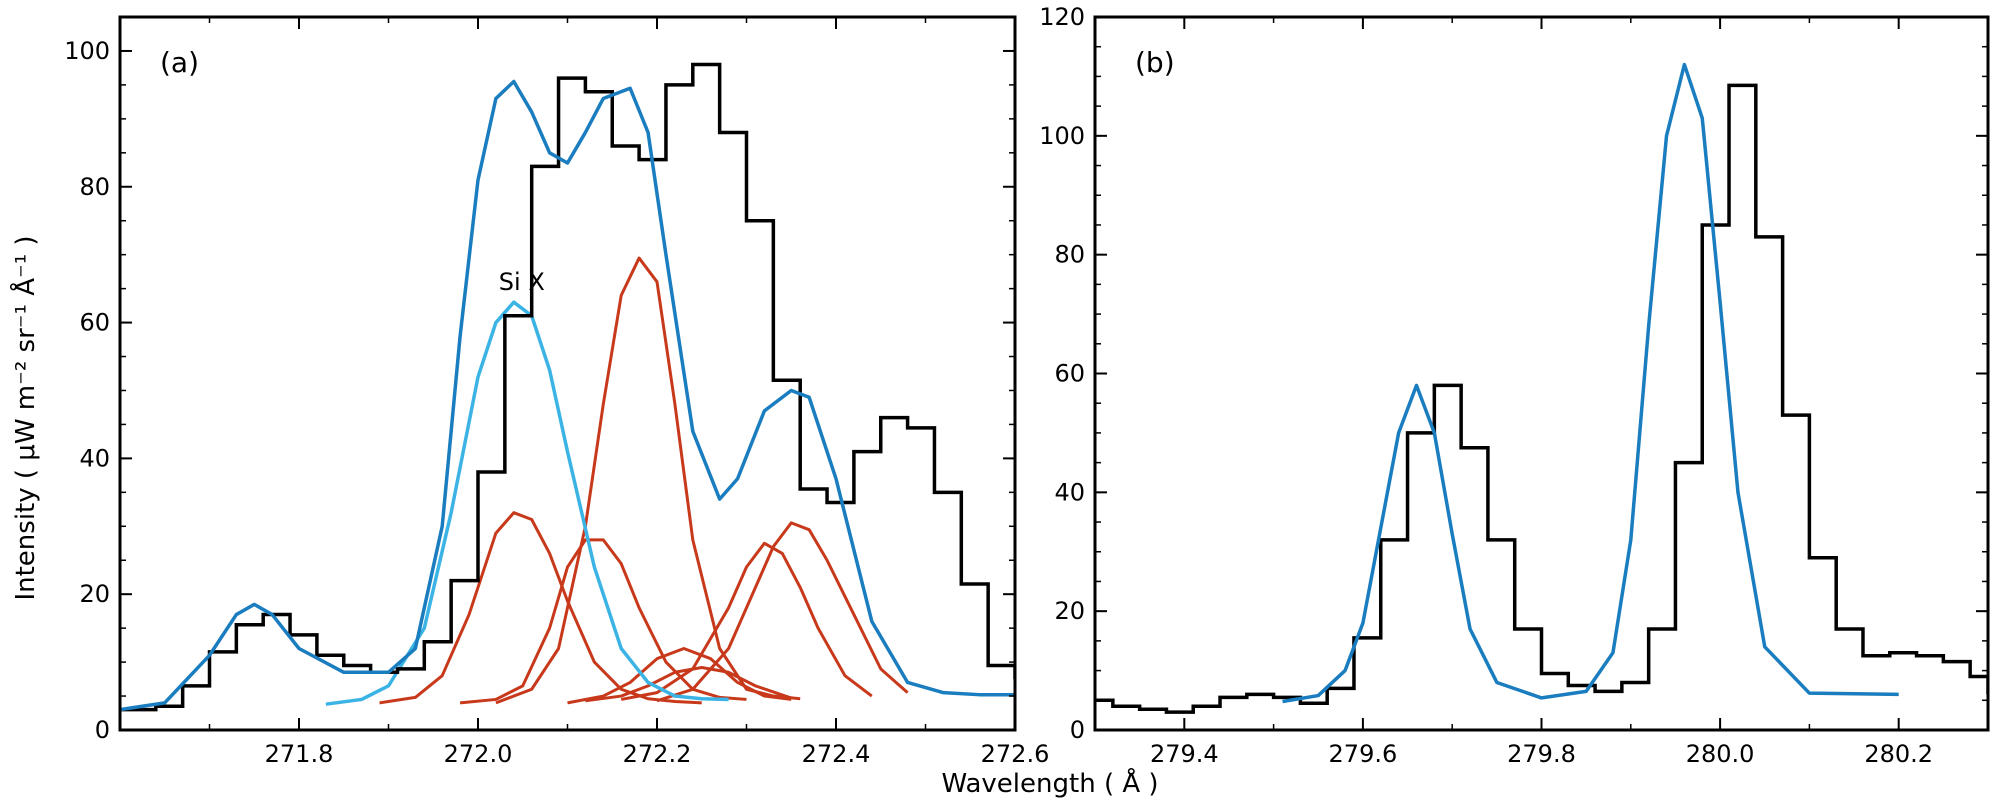 This screenshot has height=800, width=2000. What do you see at coordinates (1049, 783) in the screenshot?
I see `x-axis-title: Wavelength ( Å )` at bounding box center [1049, 783].